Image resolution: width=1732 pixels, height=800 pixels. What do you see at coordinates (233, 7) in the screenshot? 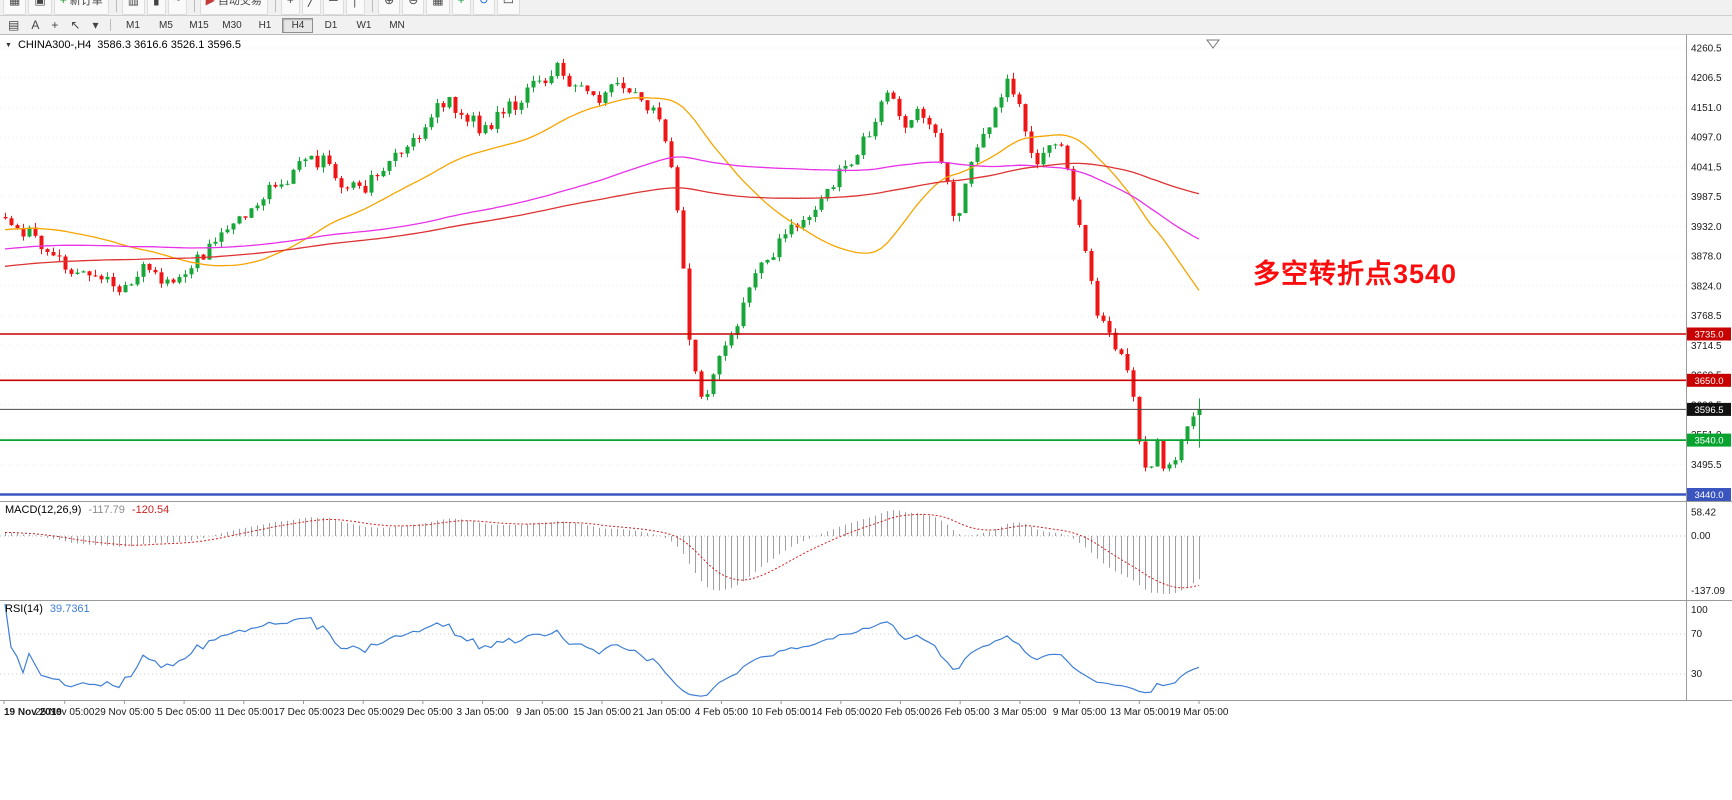
I see `autotrading-button: ▶自动交易` at bounding box center [233, 7].